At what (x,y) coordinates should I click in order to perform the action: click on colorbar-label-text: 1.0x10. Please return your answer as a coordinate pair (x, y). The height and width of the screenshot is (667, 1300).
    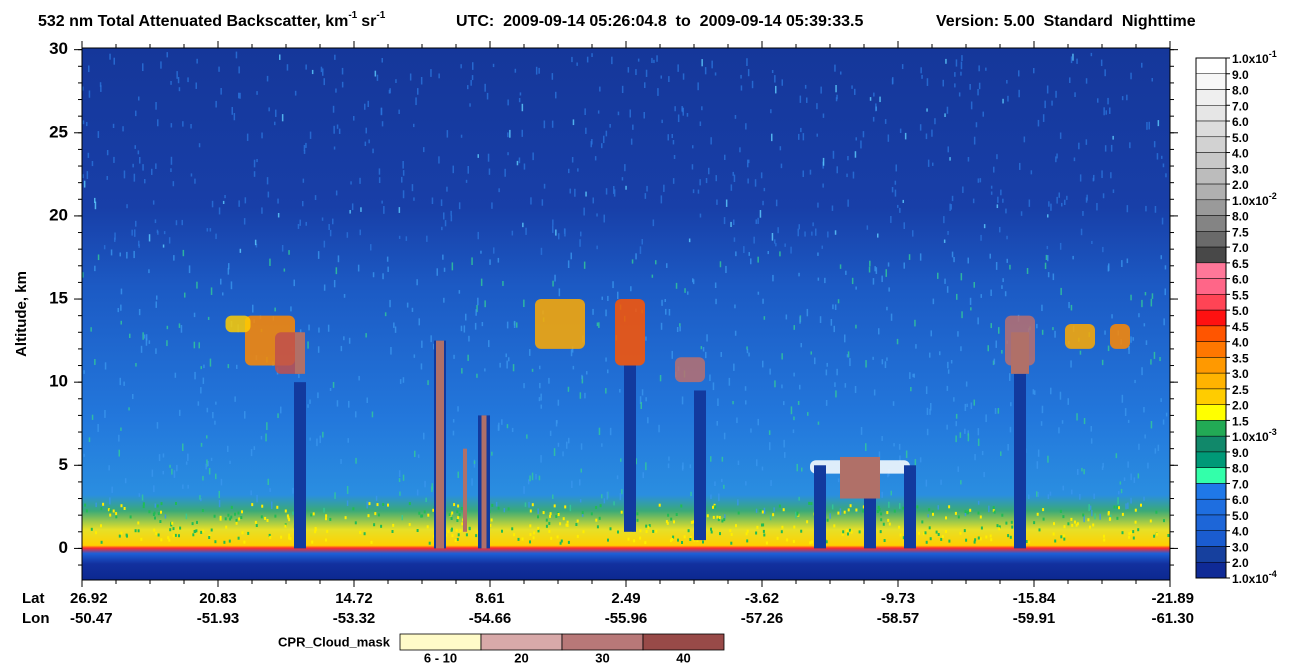
    Looking at the image, I should click on (1250, 201).